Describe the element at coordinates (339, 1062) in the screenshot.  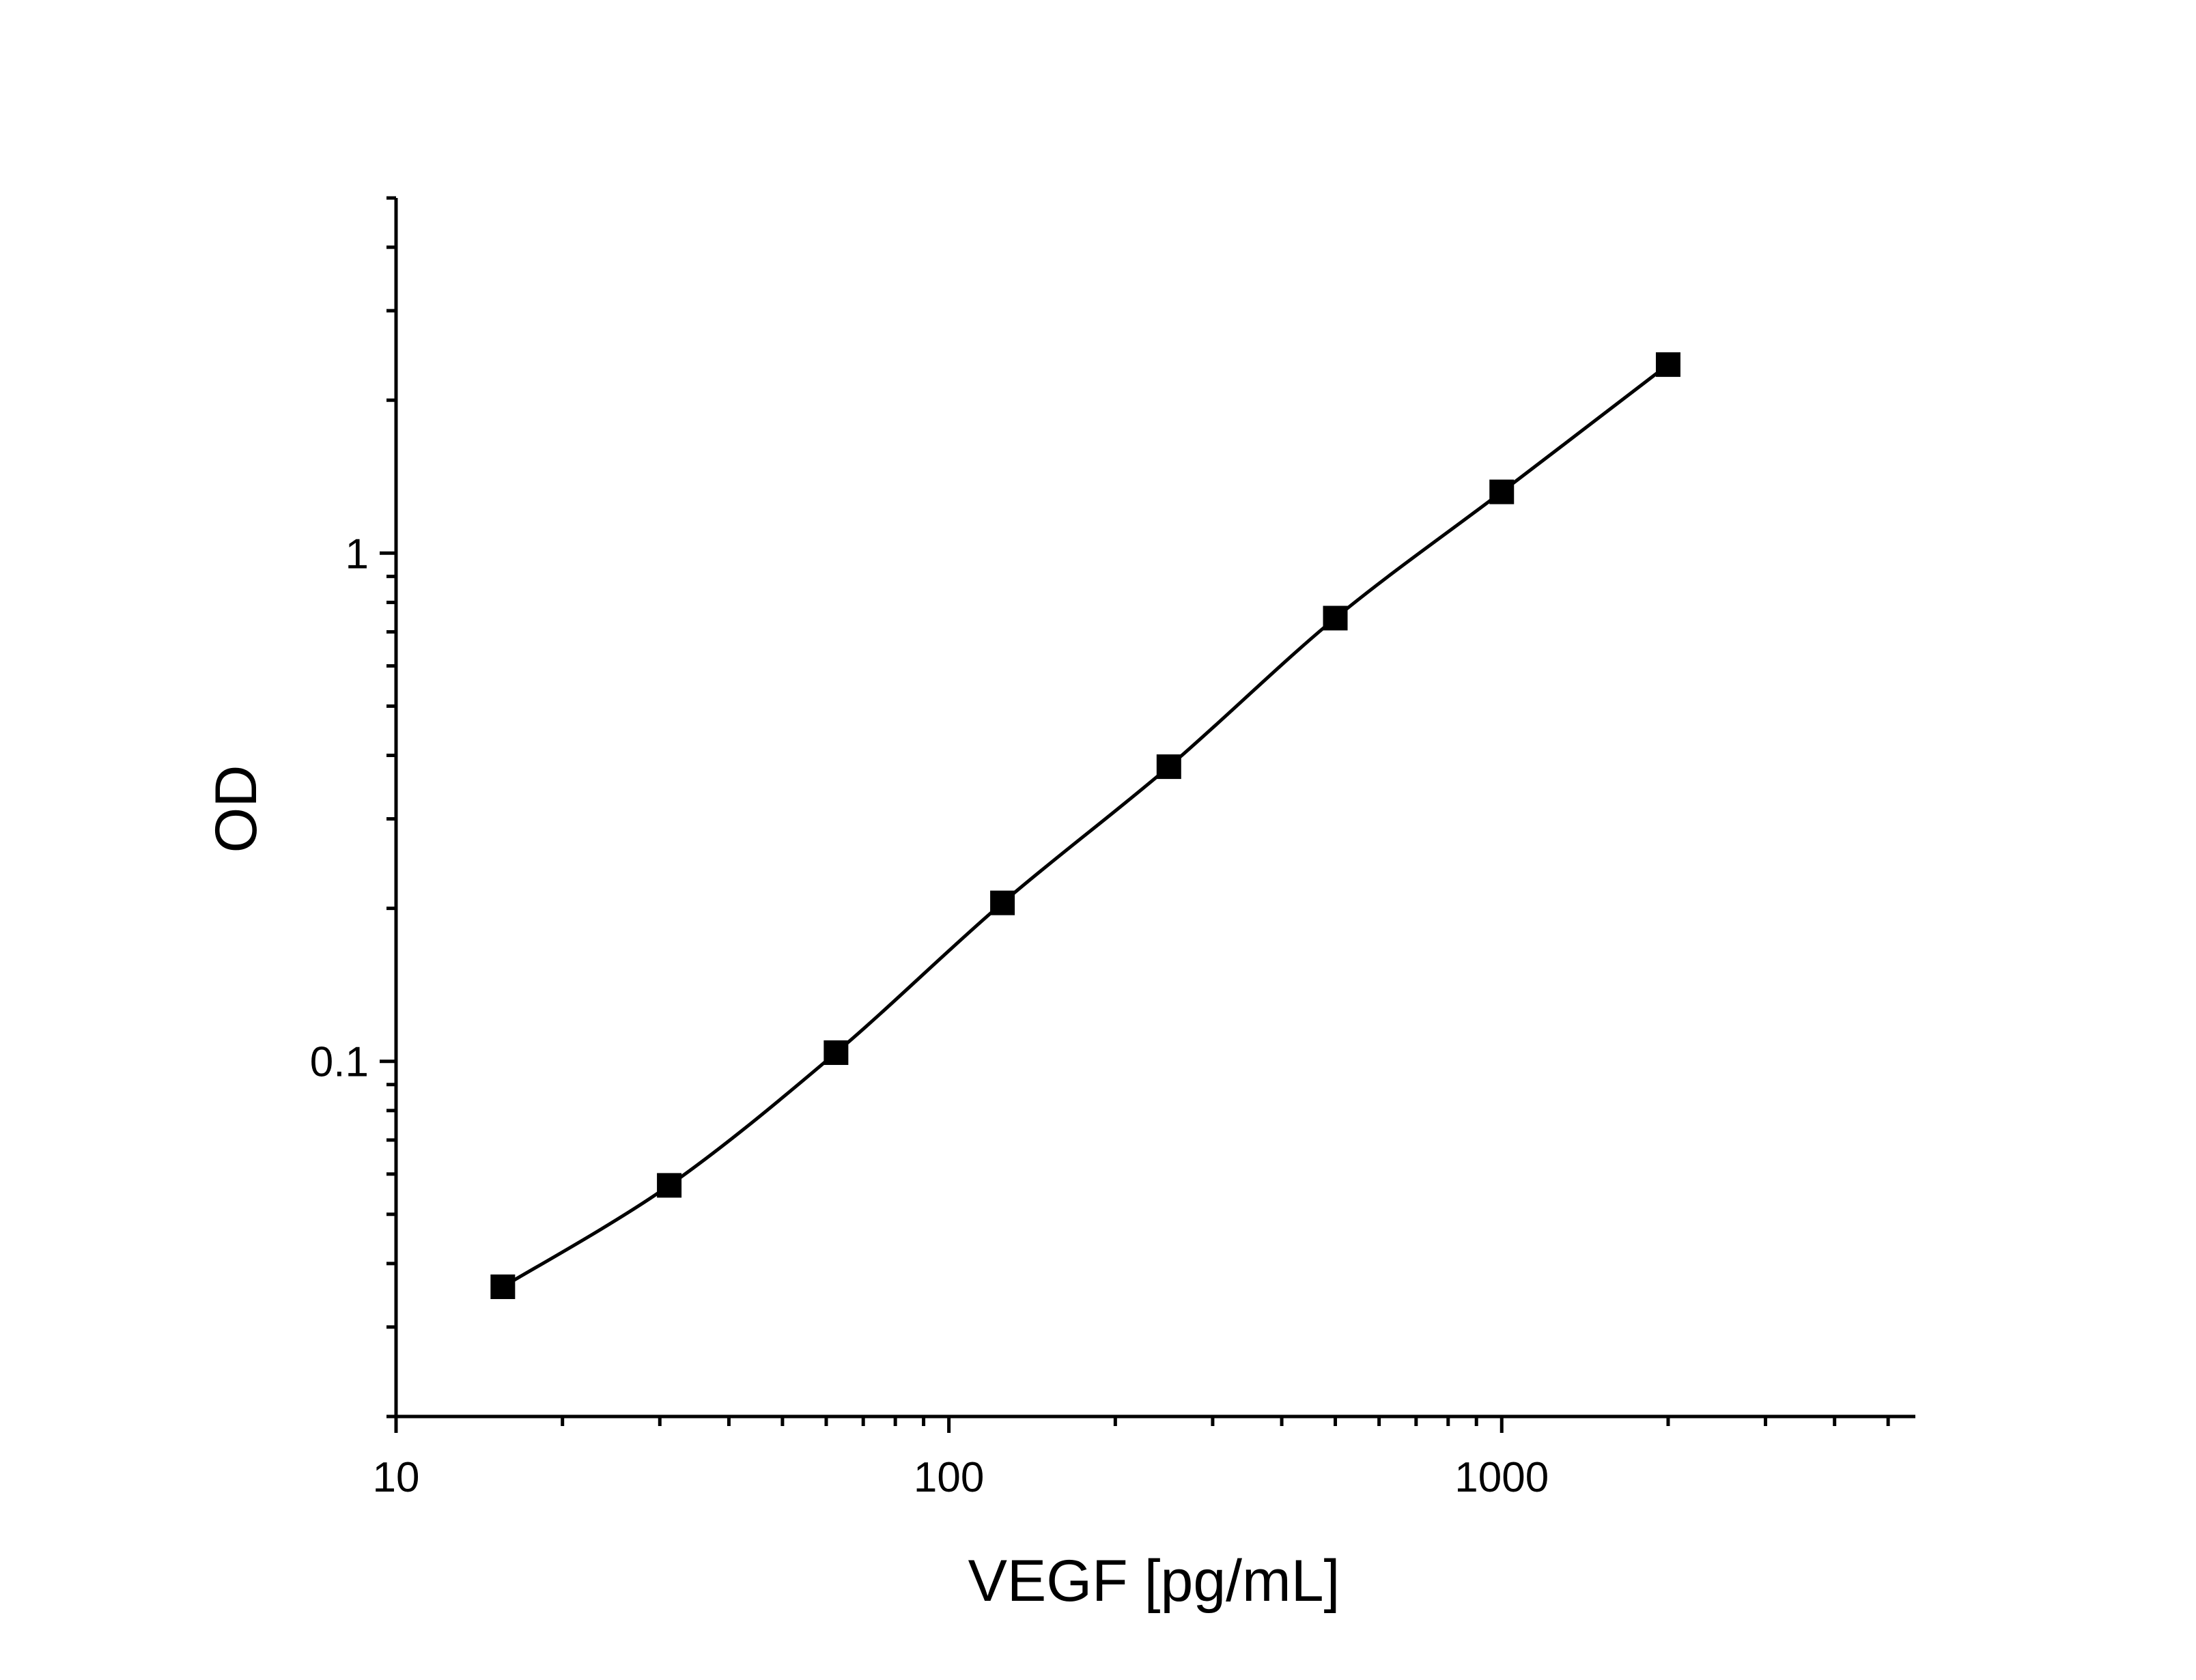
I see `y-tick-label: 0.1` at that location.